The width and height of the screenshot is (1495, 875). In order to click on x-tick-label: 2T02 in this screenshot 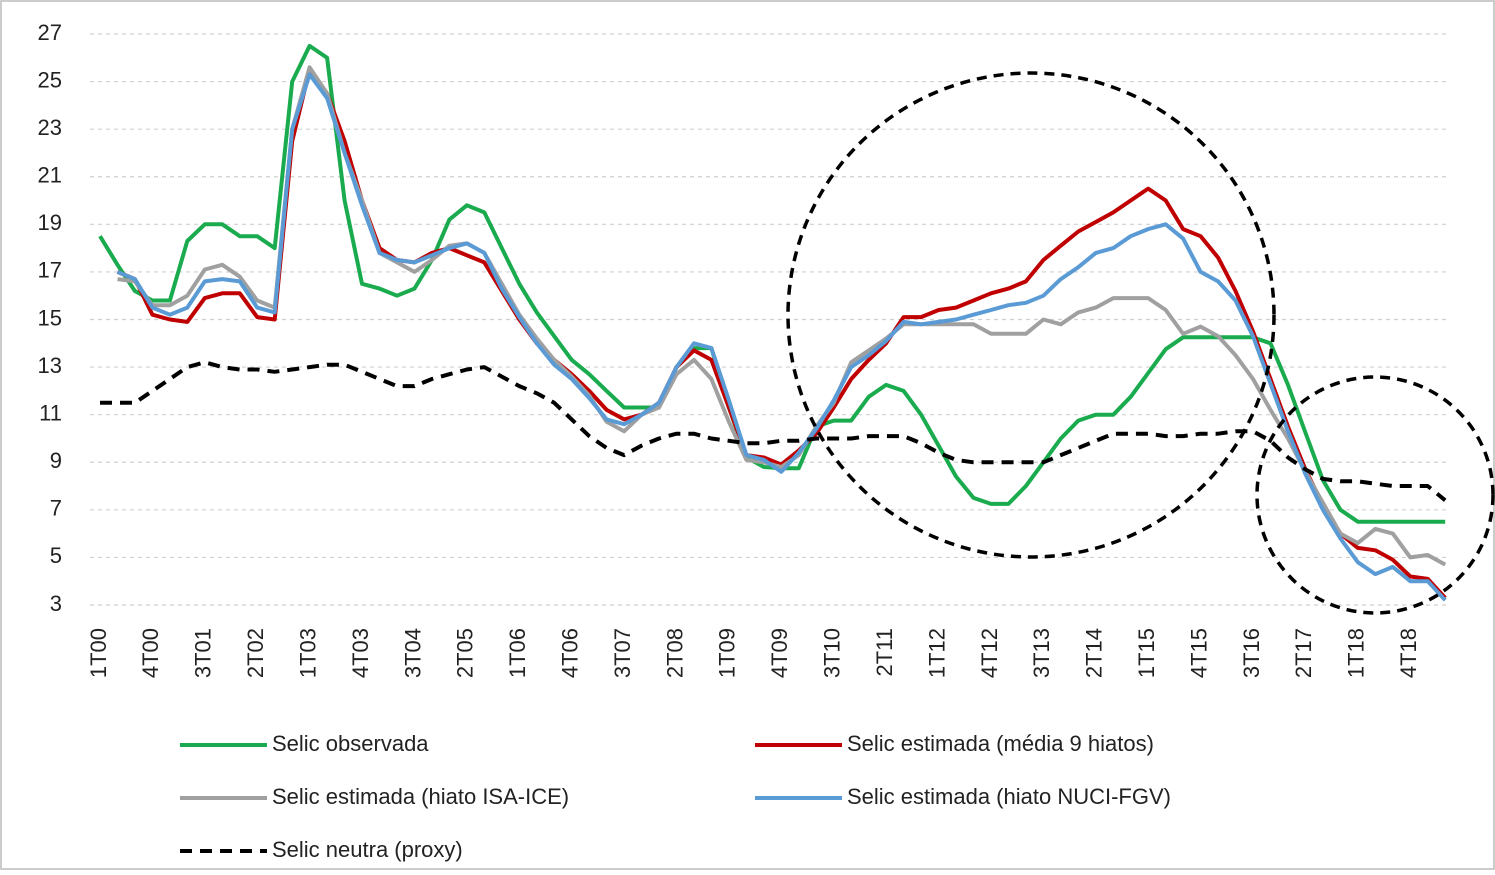, I will do `click(255, 653)`.